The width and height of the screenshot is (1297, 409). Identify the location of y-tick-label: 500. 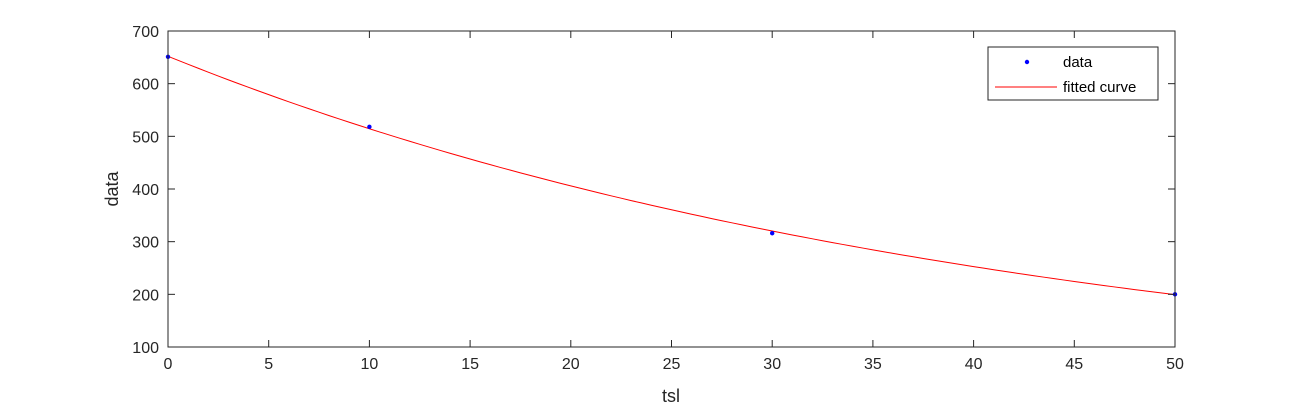
(145, 137).